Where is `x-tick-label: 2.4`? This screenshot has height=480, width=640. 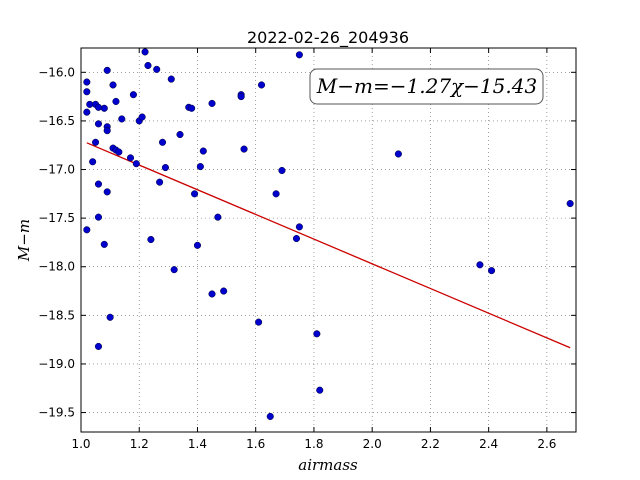 x-tick-label: 2.4 is located at coordinates (488, 444).